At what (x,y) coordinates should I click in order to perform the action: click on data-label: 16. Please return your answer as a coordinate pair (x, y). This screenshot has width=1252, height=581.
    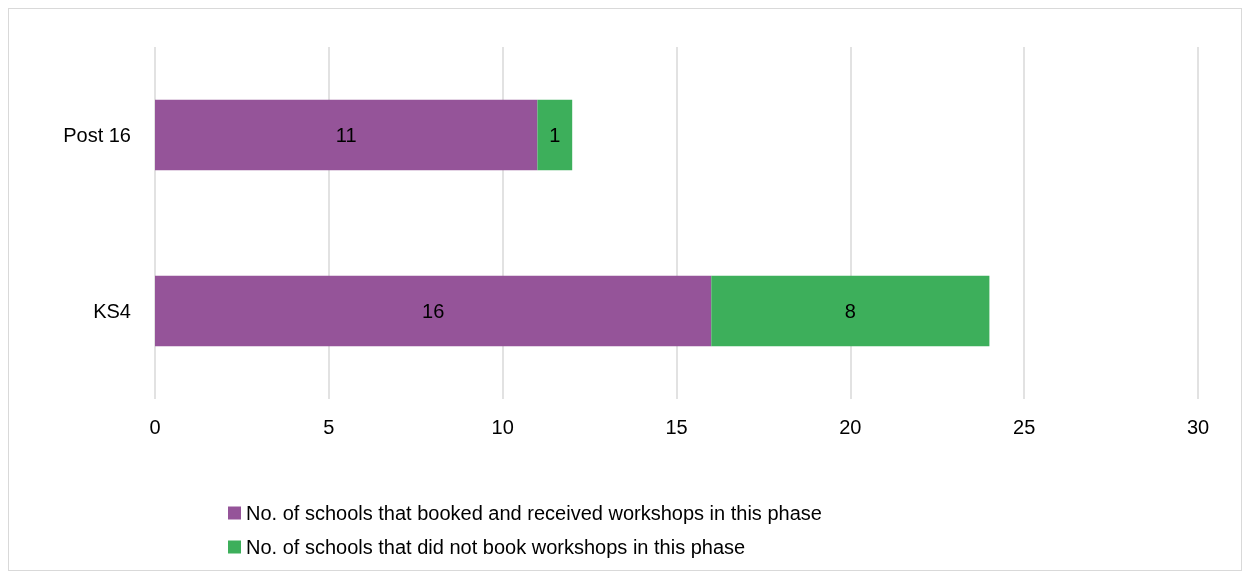
    Looking at the image, I should click on (433, 311).